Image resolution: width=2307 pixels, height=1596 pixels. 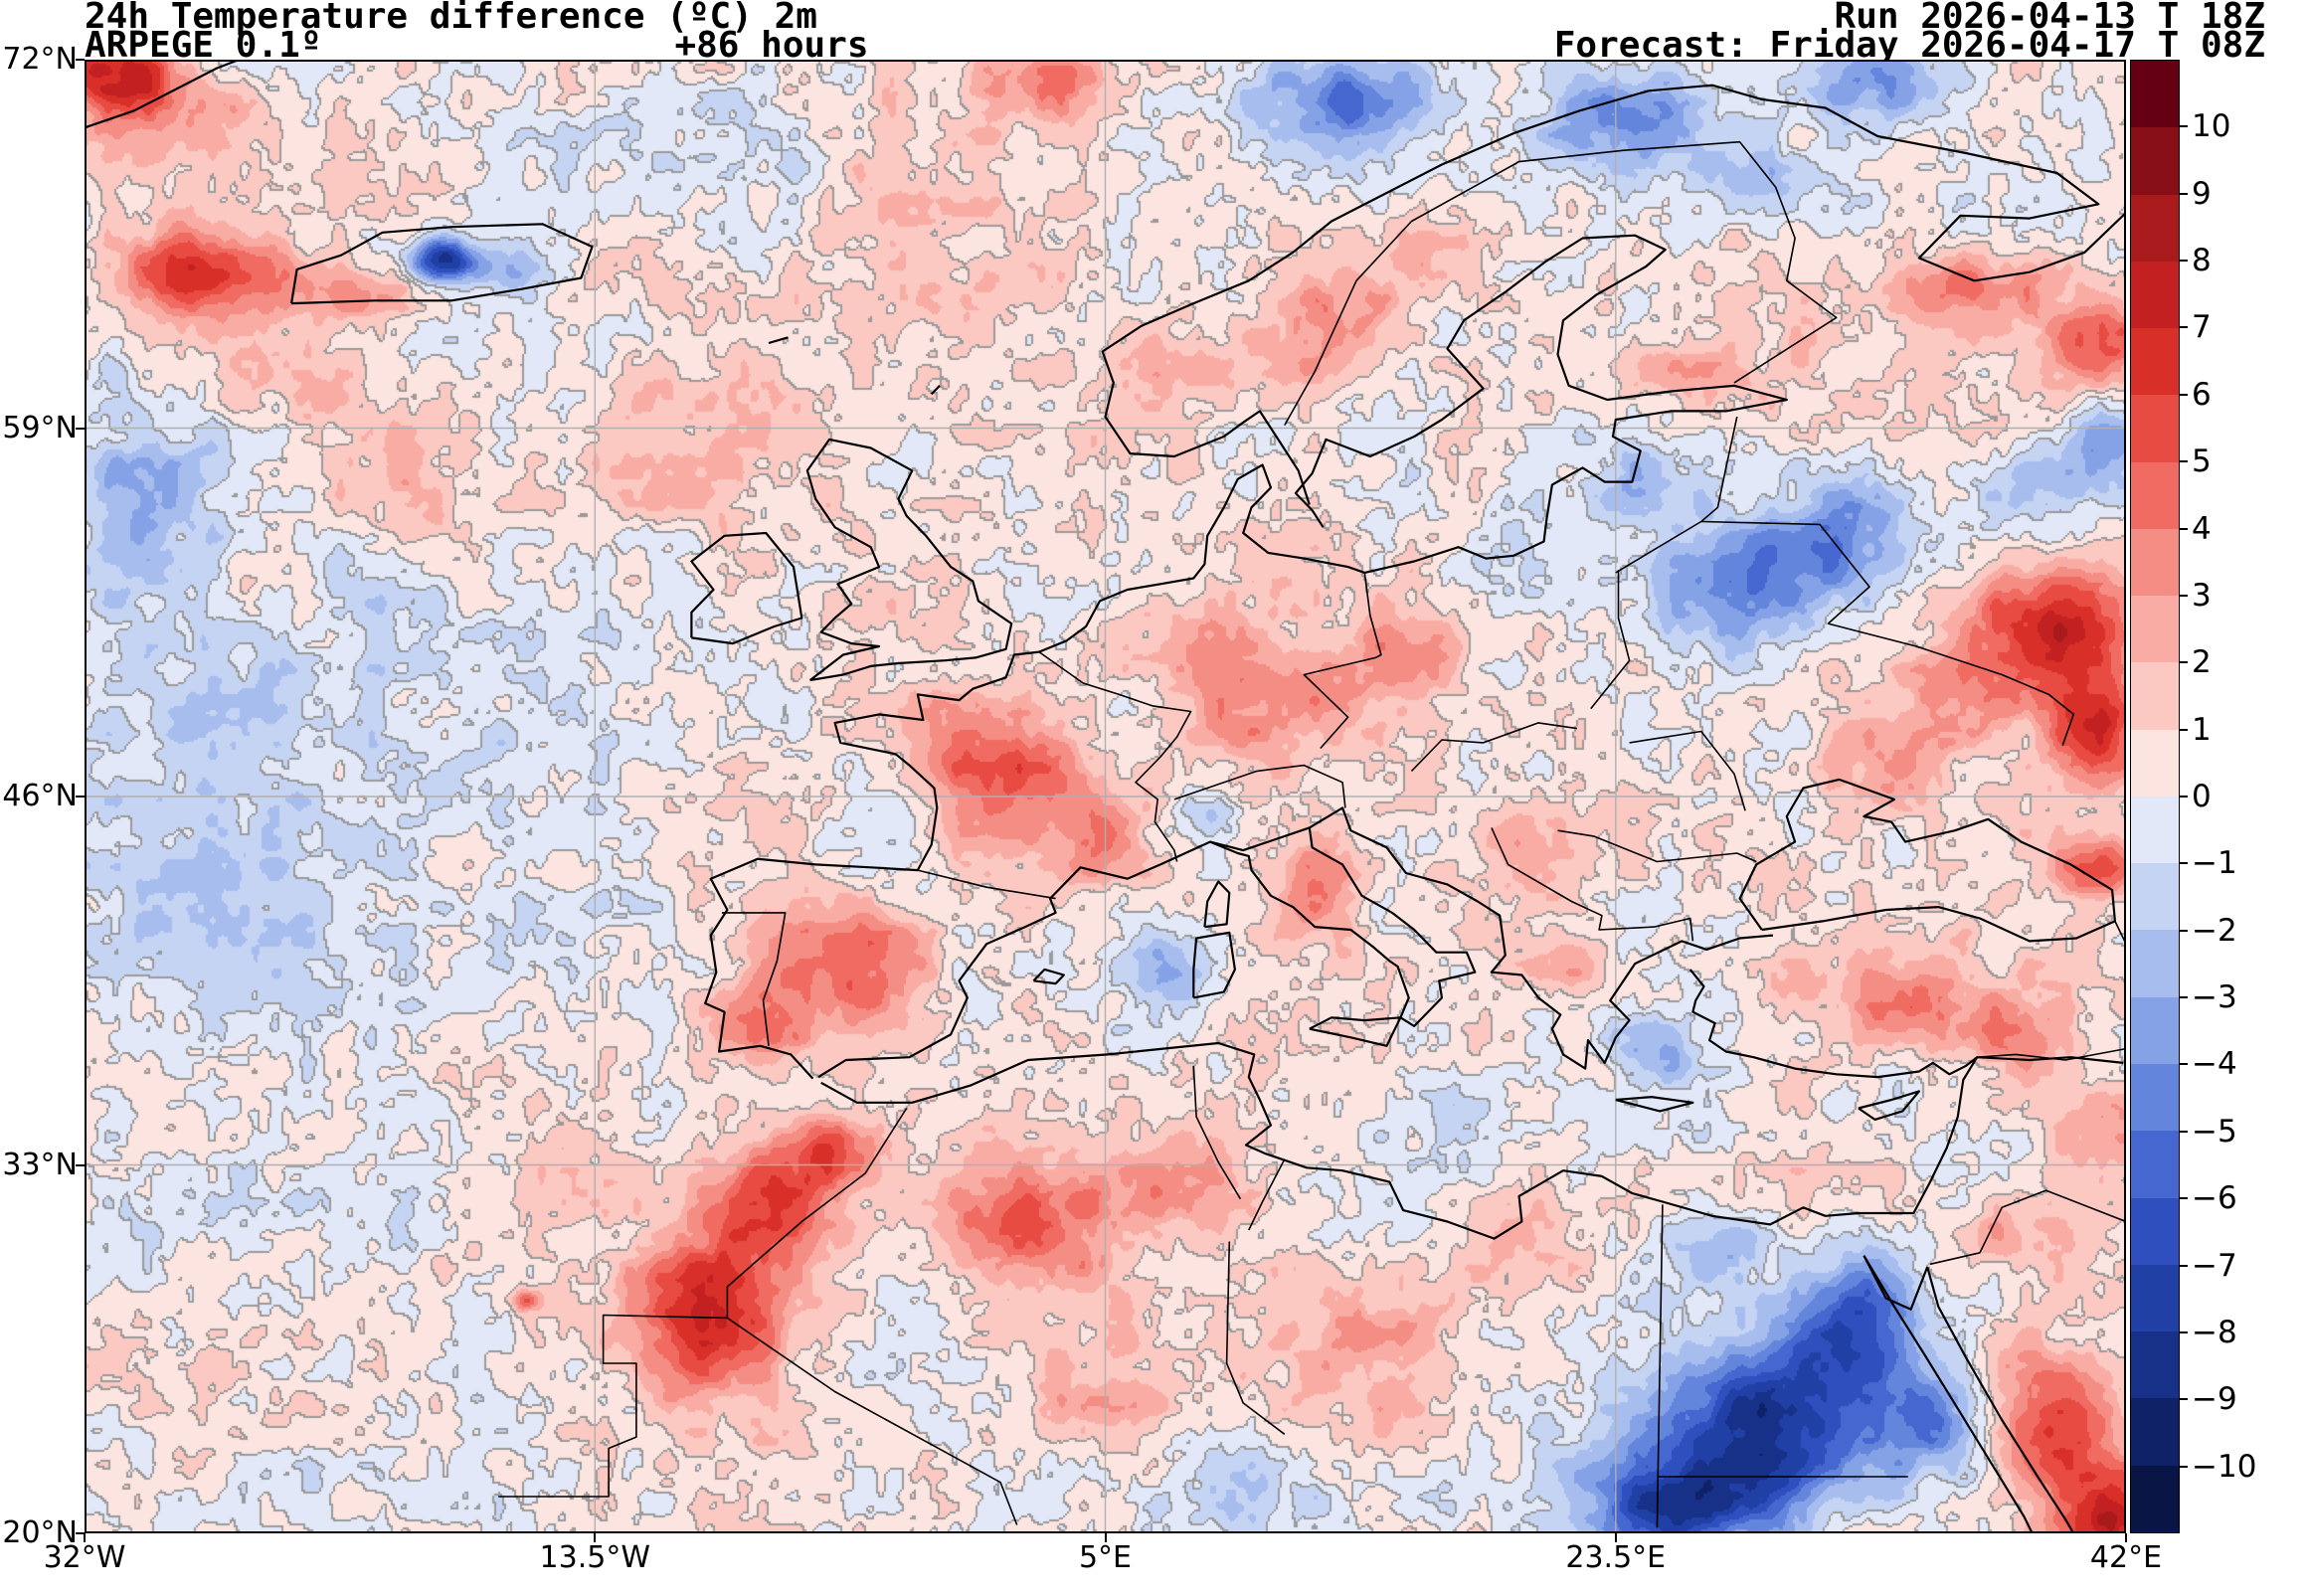 I want to click on lead-time-label: +86 hours, so click(x=771, y=46).